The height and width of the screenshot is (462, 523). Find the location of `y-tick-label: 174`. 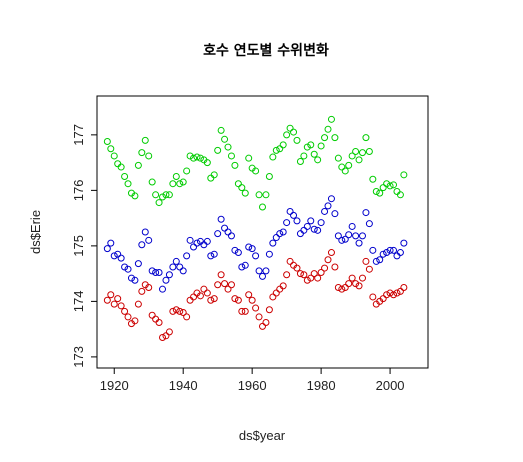

y-tick-label: 174 is located at coordinates (78, 302).